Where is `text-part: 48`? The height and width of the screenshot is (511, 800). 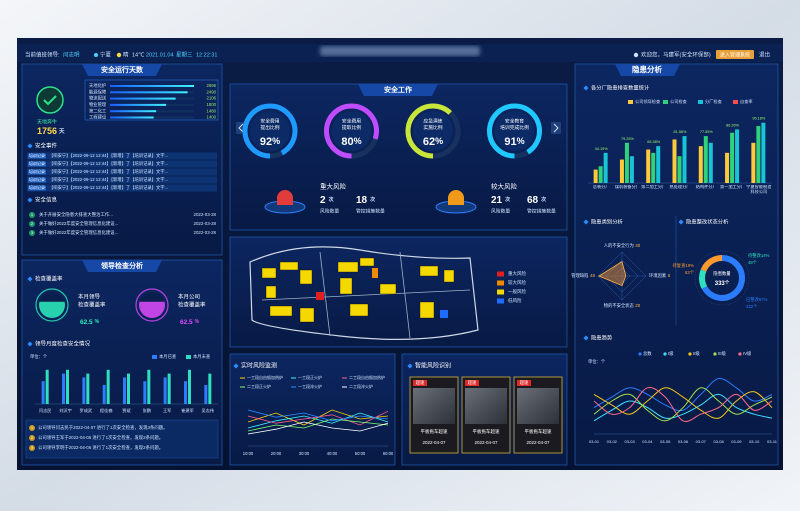 text-part: 48 is located at coordinates (593, 275).